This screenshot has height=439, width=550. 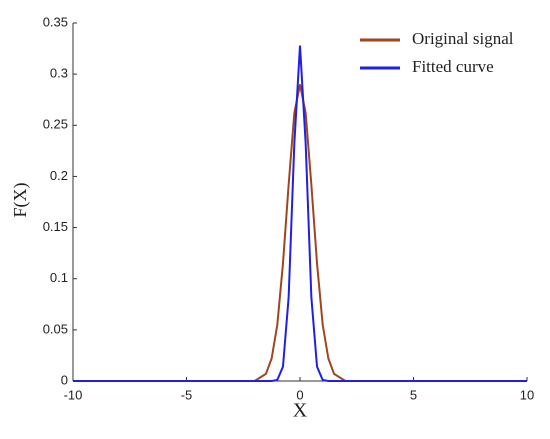 I want to click on x-tick-label: 10, so click(x=527, y=394).